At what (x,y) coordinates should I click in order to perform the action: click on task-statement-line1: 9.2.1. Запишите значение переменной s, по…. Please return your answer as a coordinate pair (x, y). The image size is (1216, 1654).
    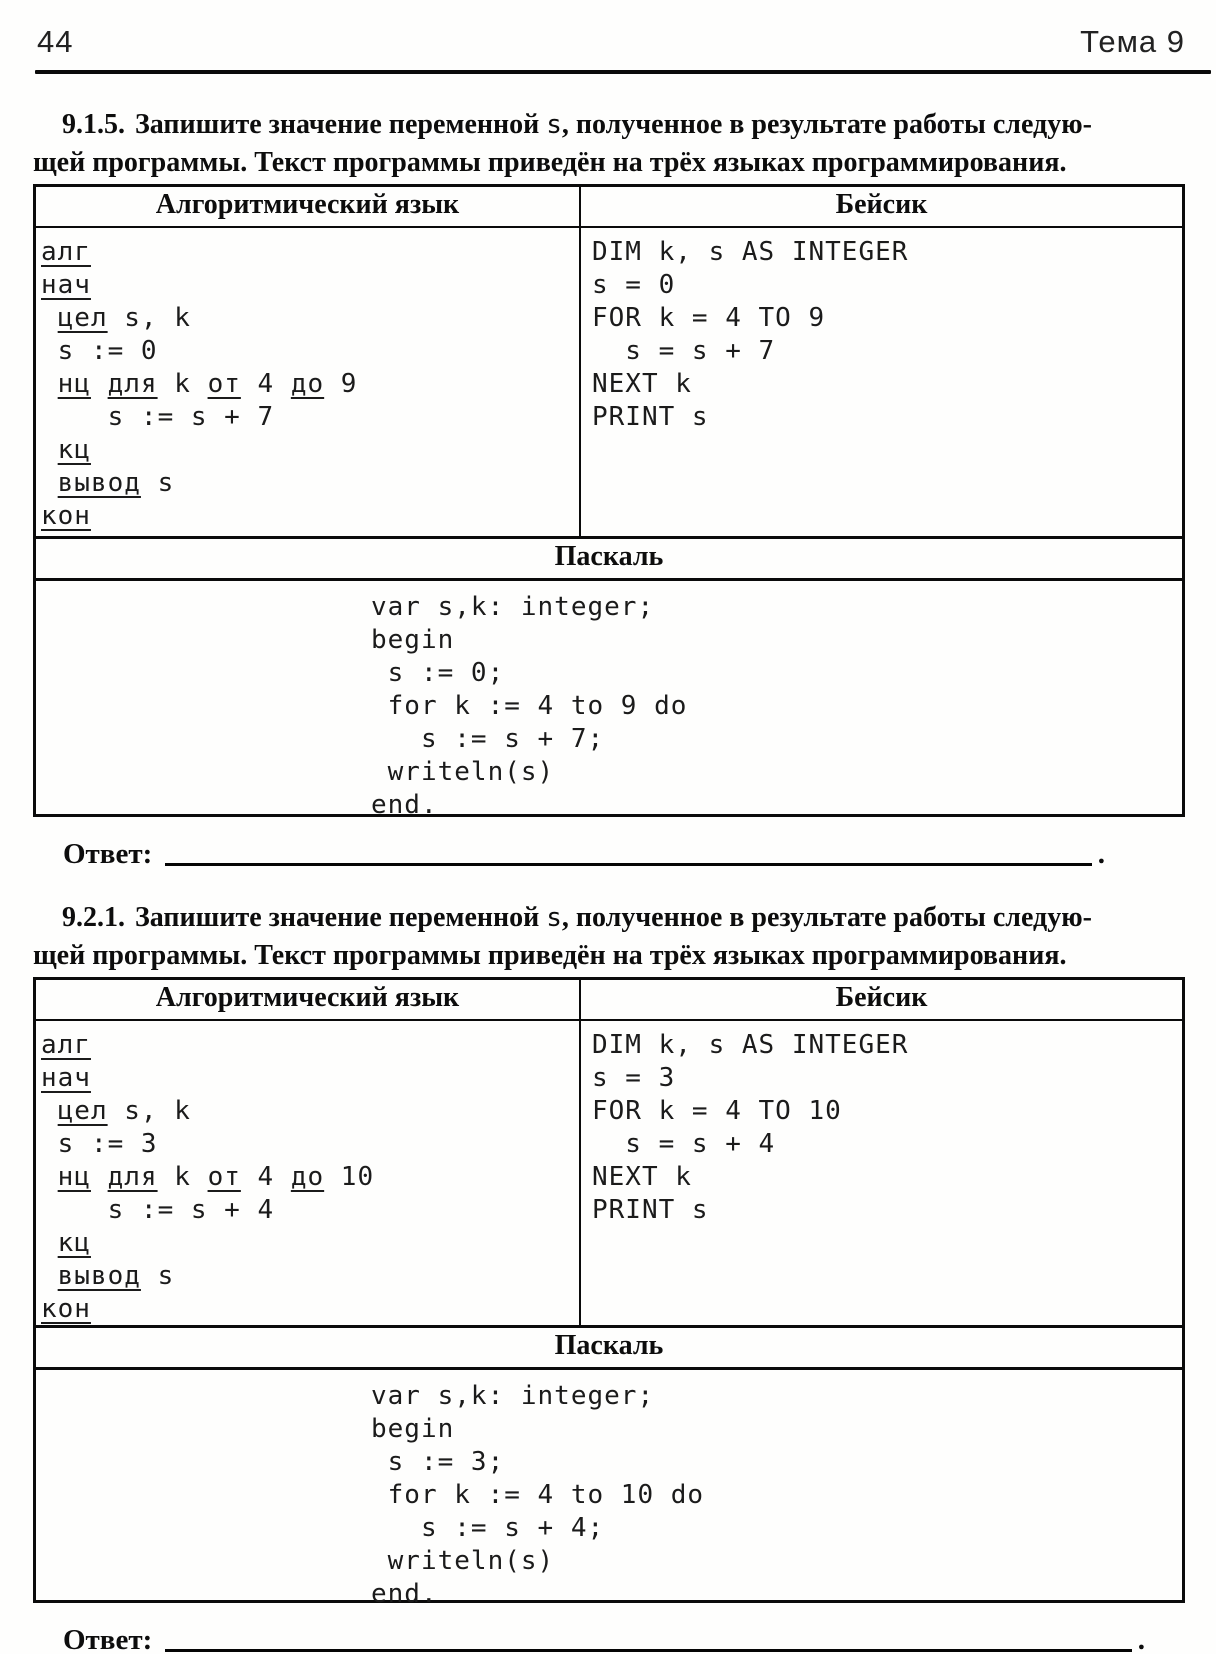
    Looking at the image, I should click on (609, 918).